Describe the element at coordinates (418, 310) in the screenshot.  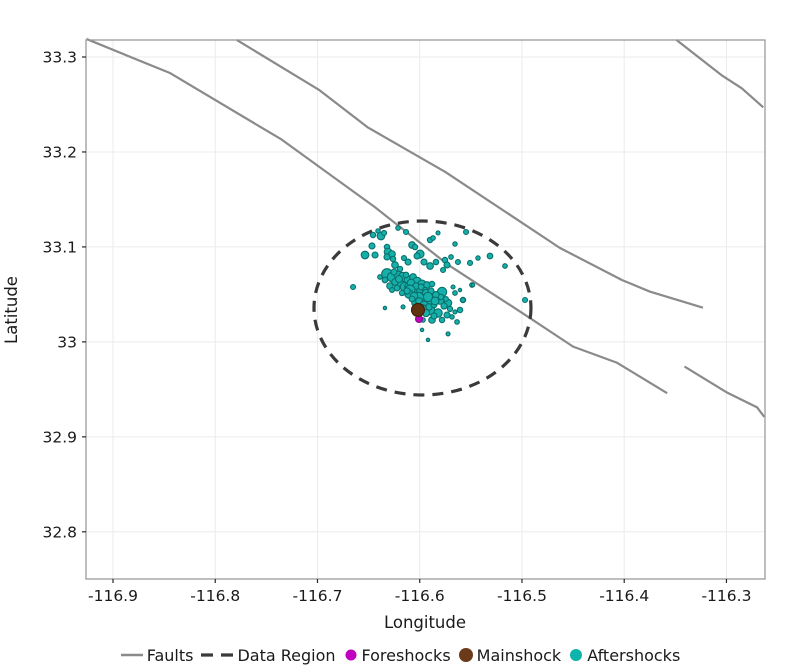
I see `mainshock-point` at that location.